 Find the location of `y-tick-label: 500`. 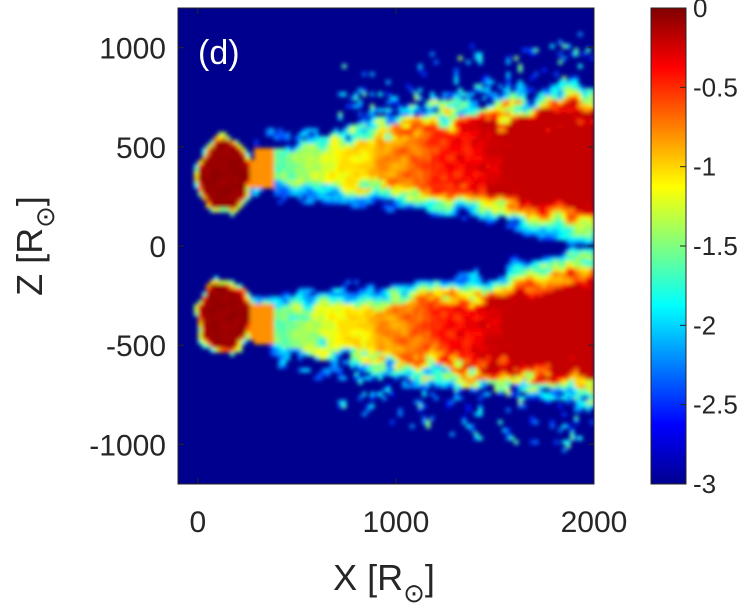

y-tick-label: 500 is located at coordinates (141, 148).